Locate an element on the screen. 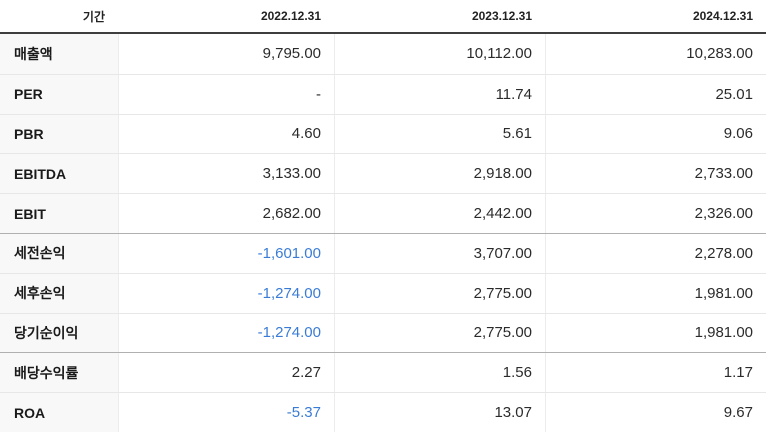 This screenshot has width=766, height=432. row-label: PER is located at coordinates (59, 94).